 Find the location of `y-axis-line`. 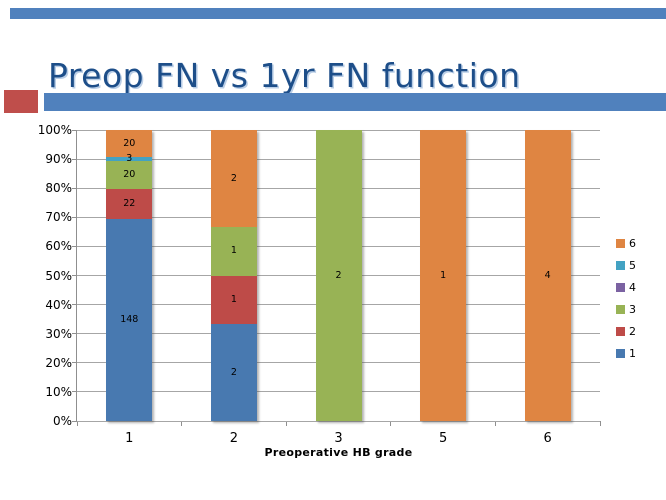

y-axis-line is located at coordinates (76, 275).